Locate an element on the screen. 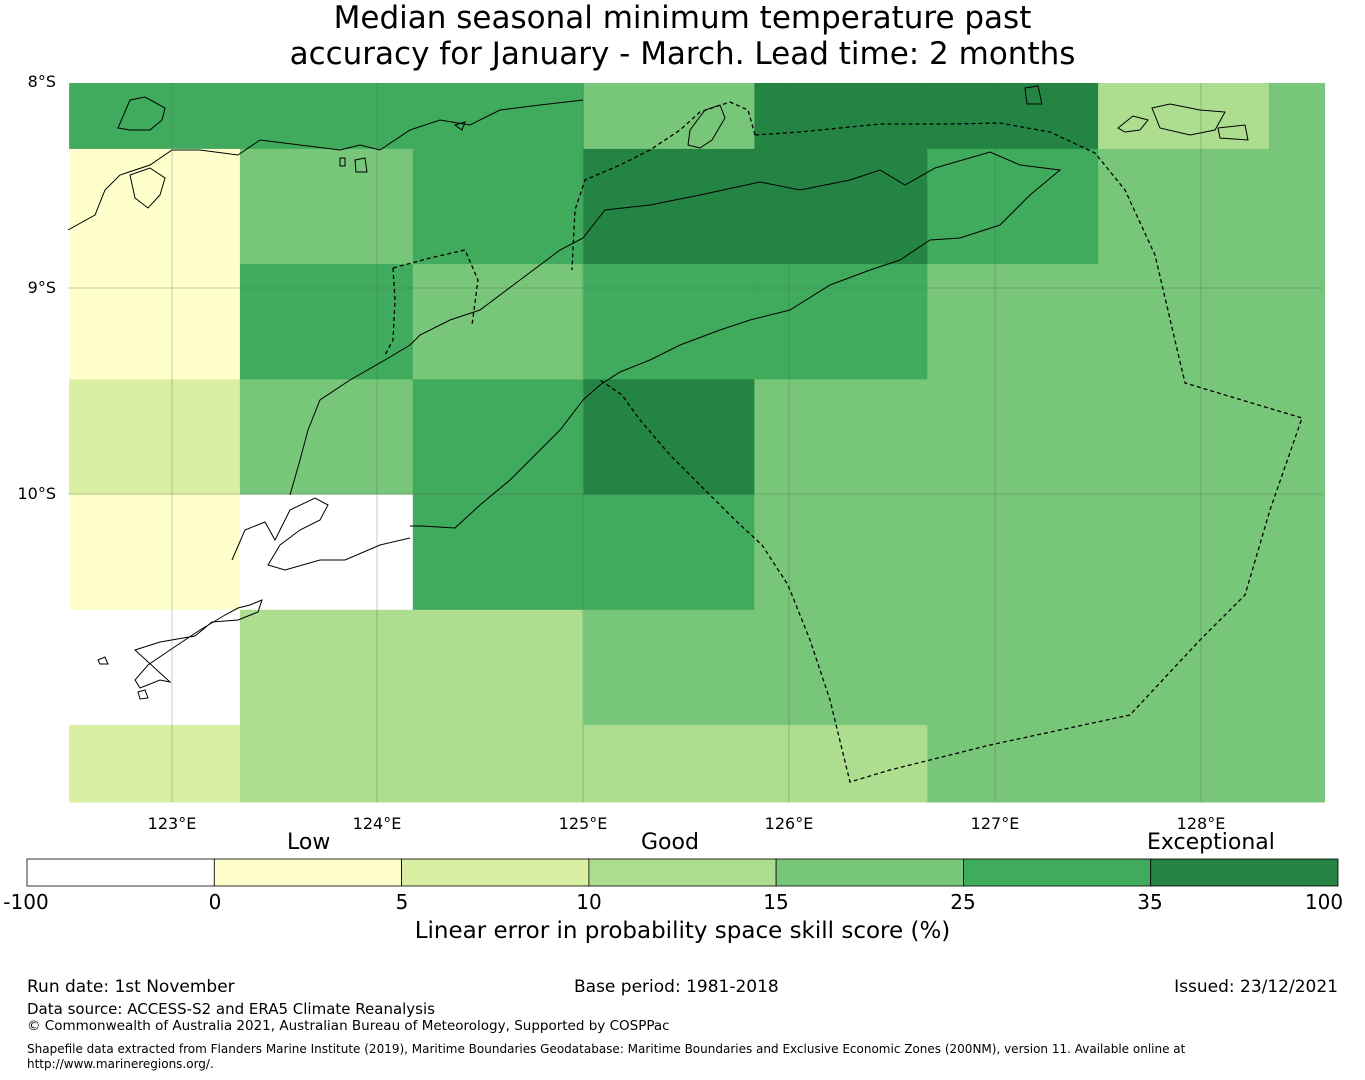  issued-date: Issued: 23/12/2021 is located at coordinates (1256, 987).